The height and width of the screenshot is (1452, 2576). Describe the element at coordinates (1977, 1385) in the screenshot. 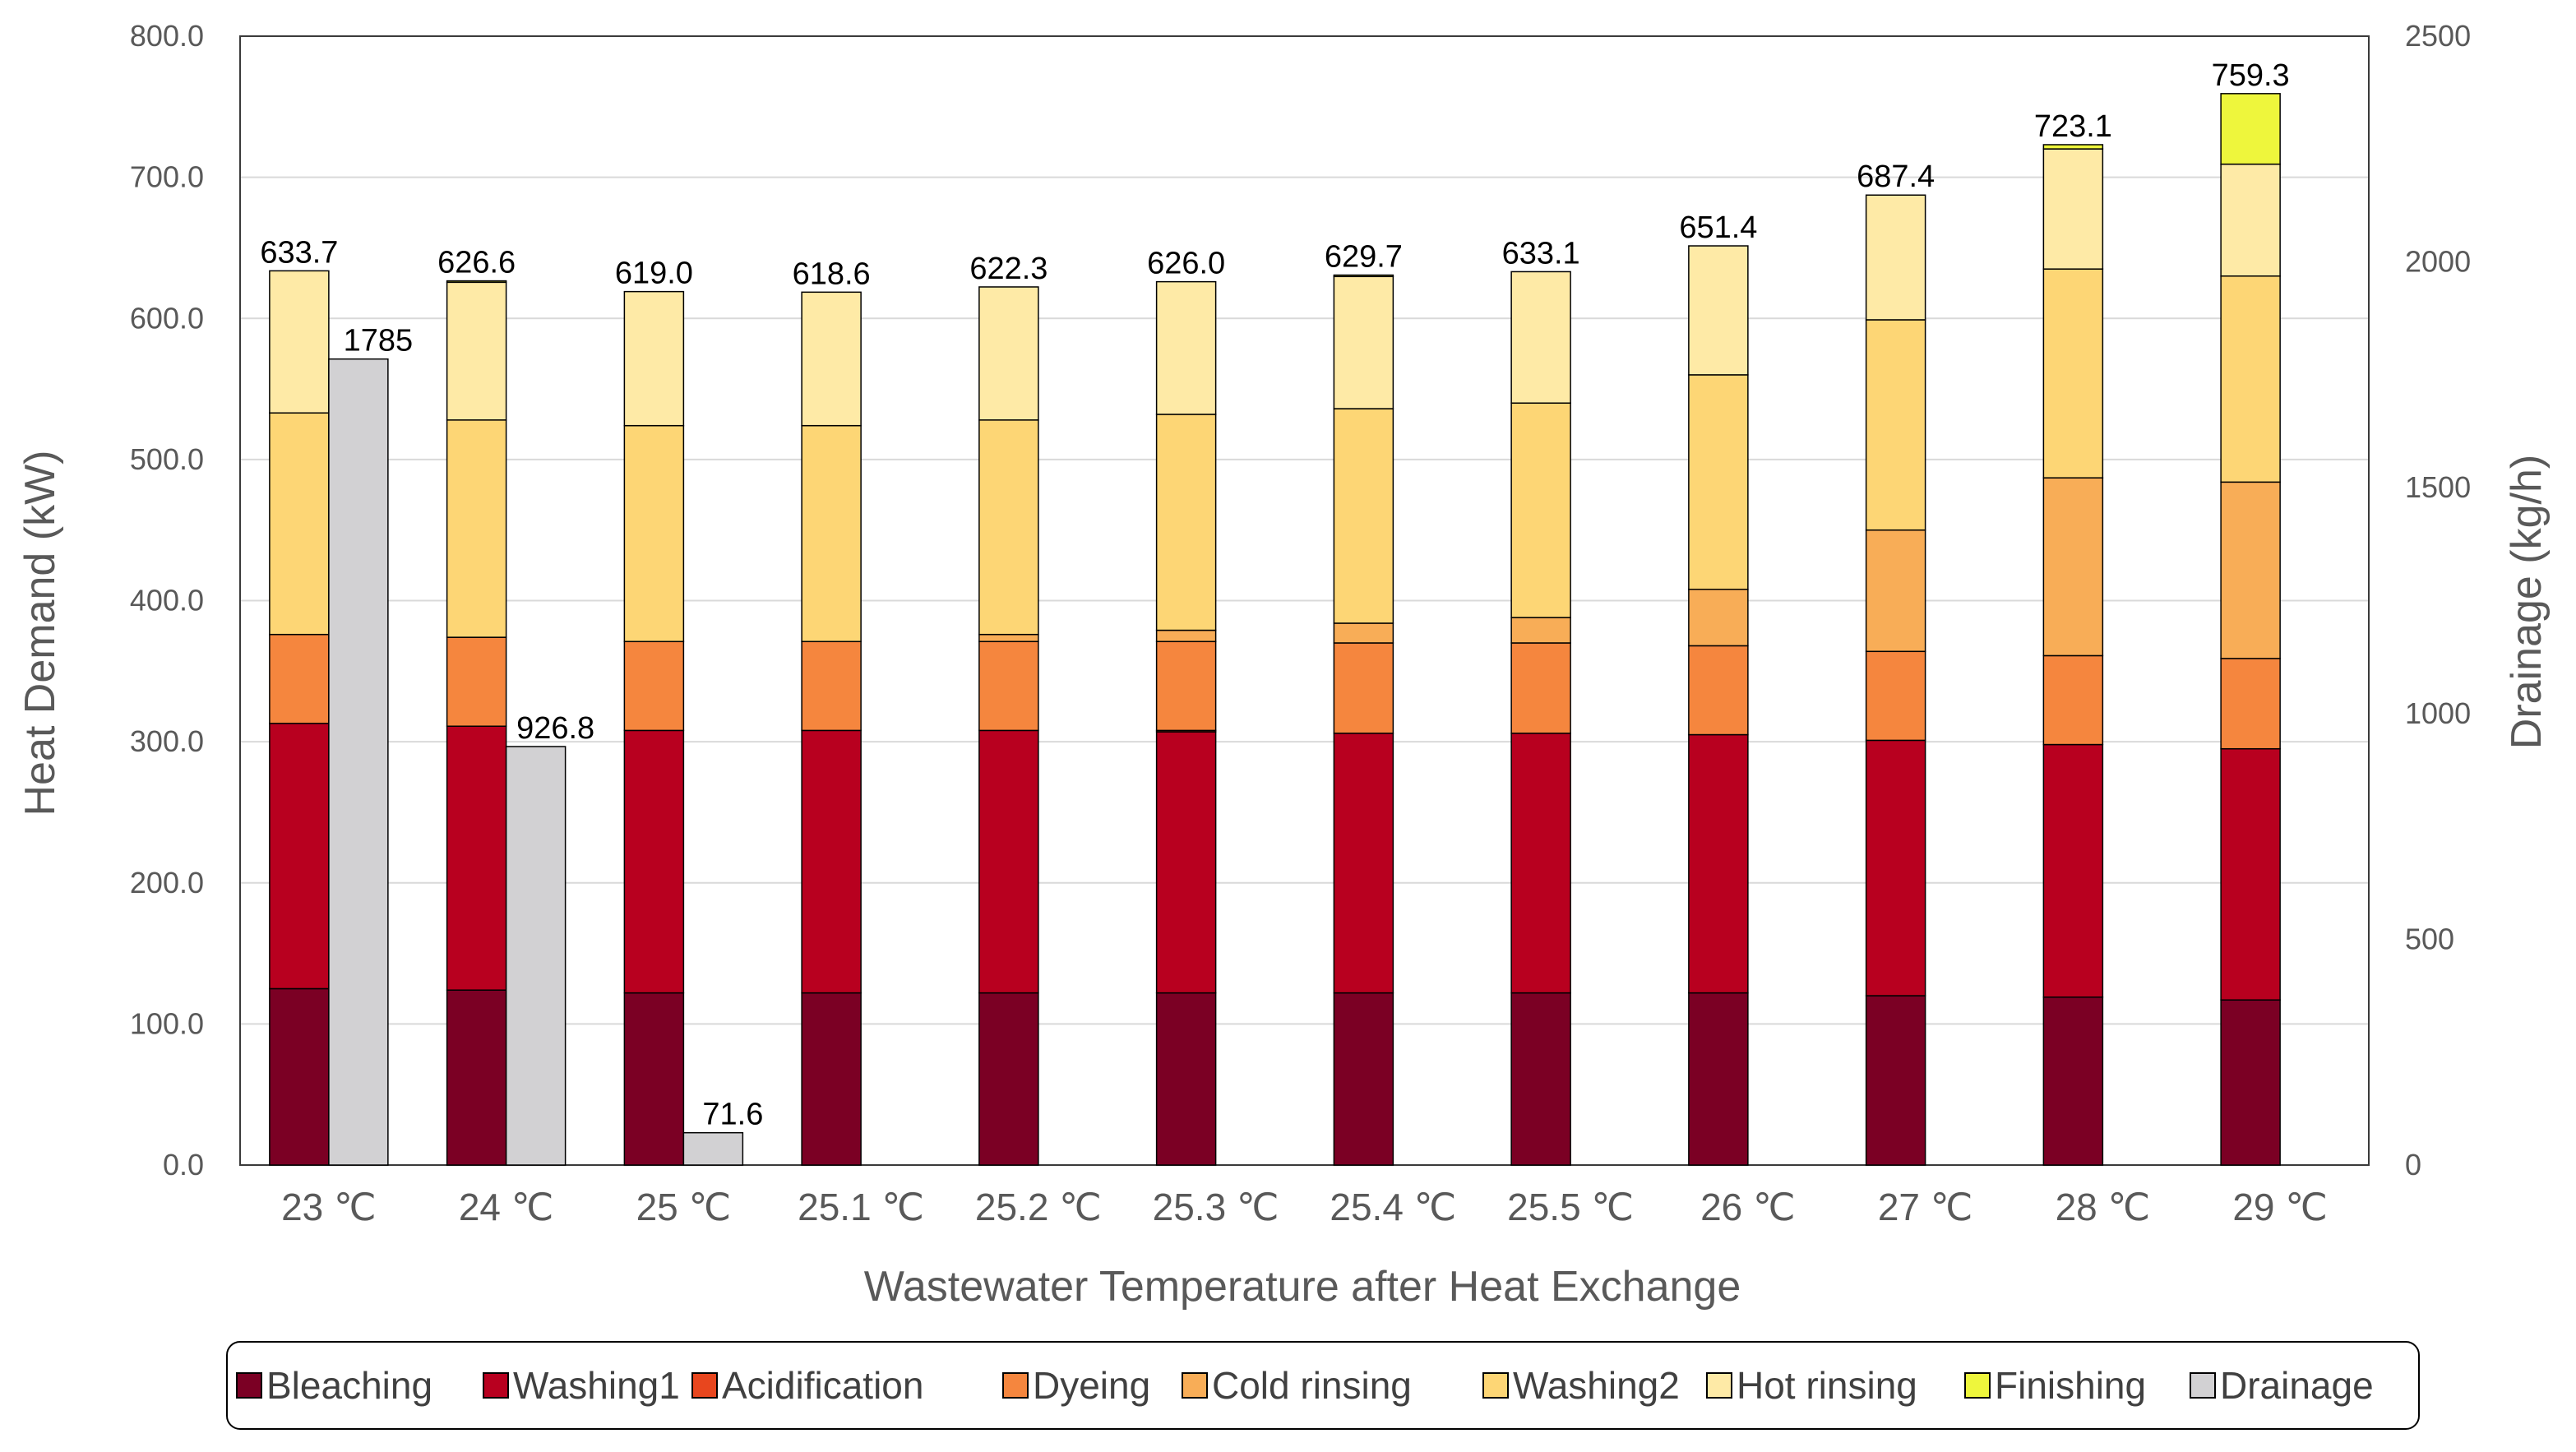

I see `legend-swatch-finishing` at that location.